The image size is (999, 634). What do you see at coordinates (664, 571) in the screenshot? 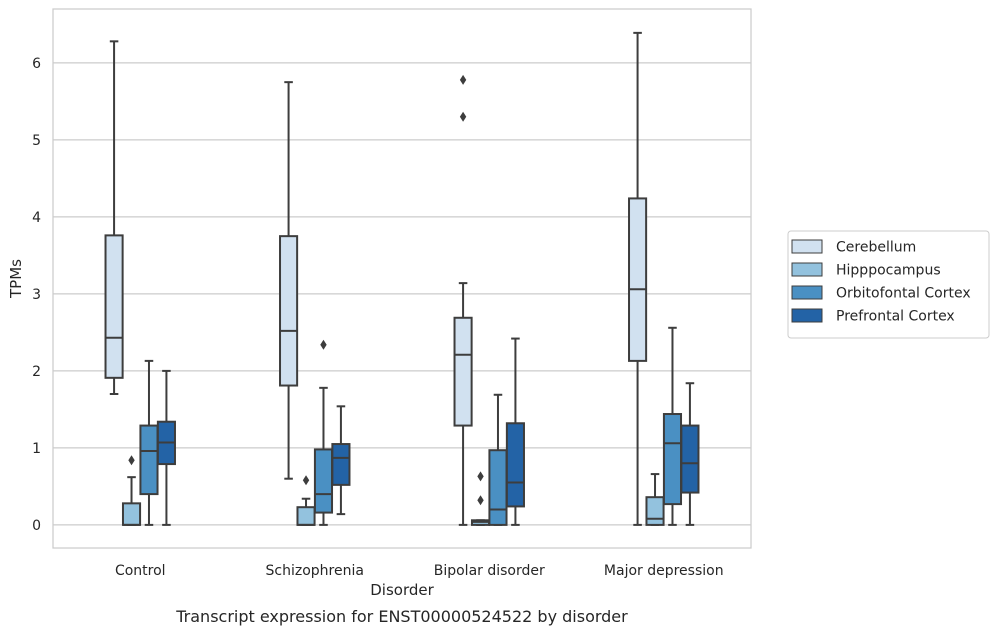
I see `x-tick-label: Major depression` at bounding box center [664, 571].